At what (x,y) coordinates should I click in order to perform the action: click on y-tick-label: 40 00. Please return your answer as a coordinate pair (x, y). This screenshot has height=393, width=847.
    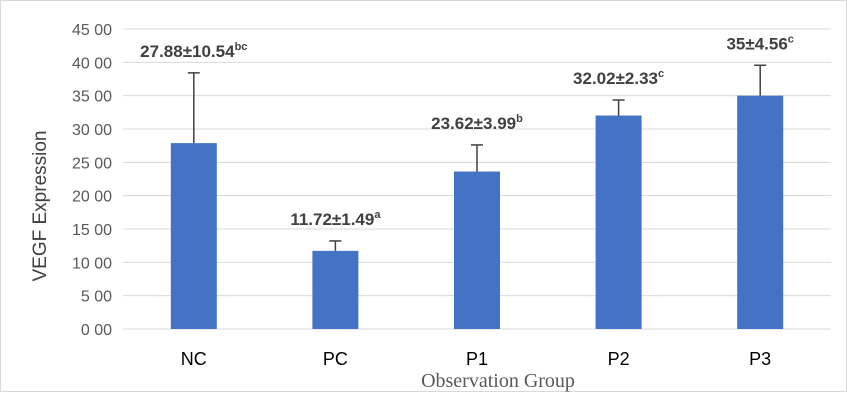
    Looking at the image, I should click on (92, 63).